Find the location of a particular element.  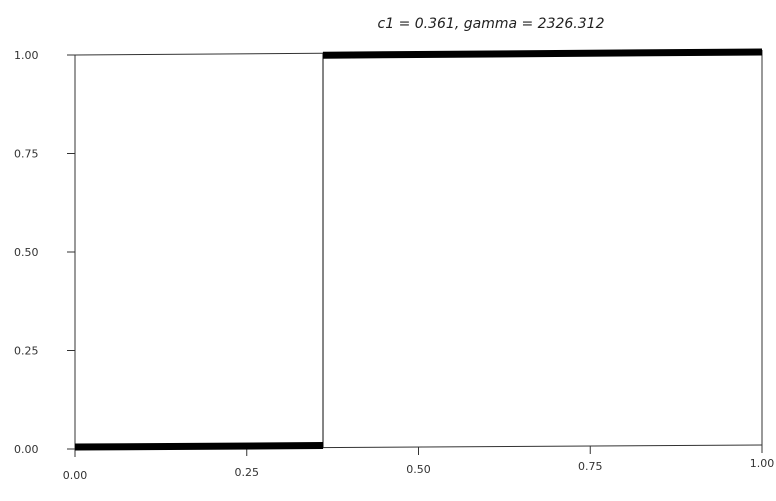

top-frame-line is located at coordinates (199, 54).